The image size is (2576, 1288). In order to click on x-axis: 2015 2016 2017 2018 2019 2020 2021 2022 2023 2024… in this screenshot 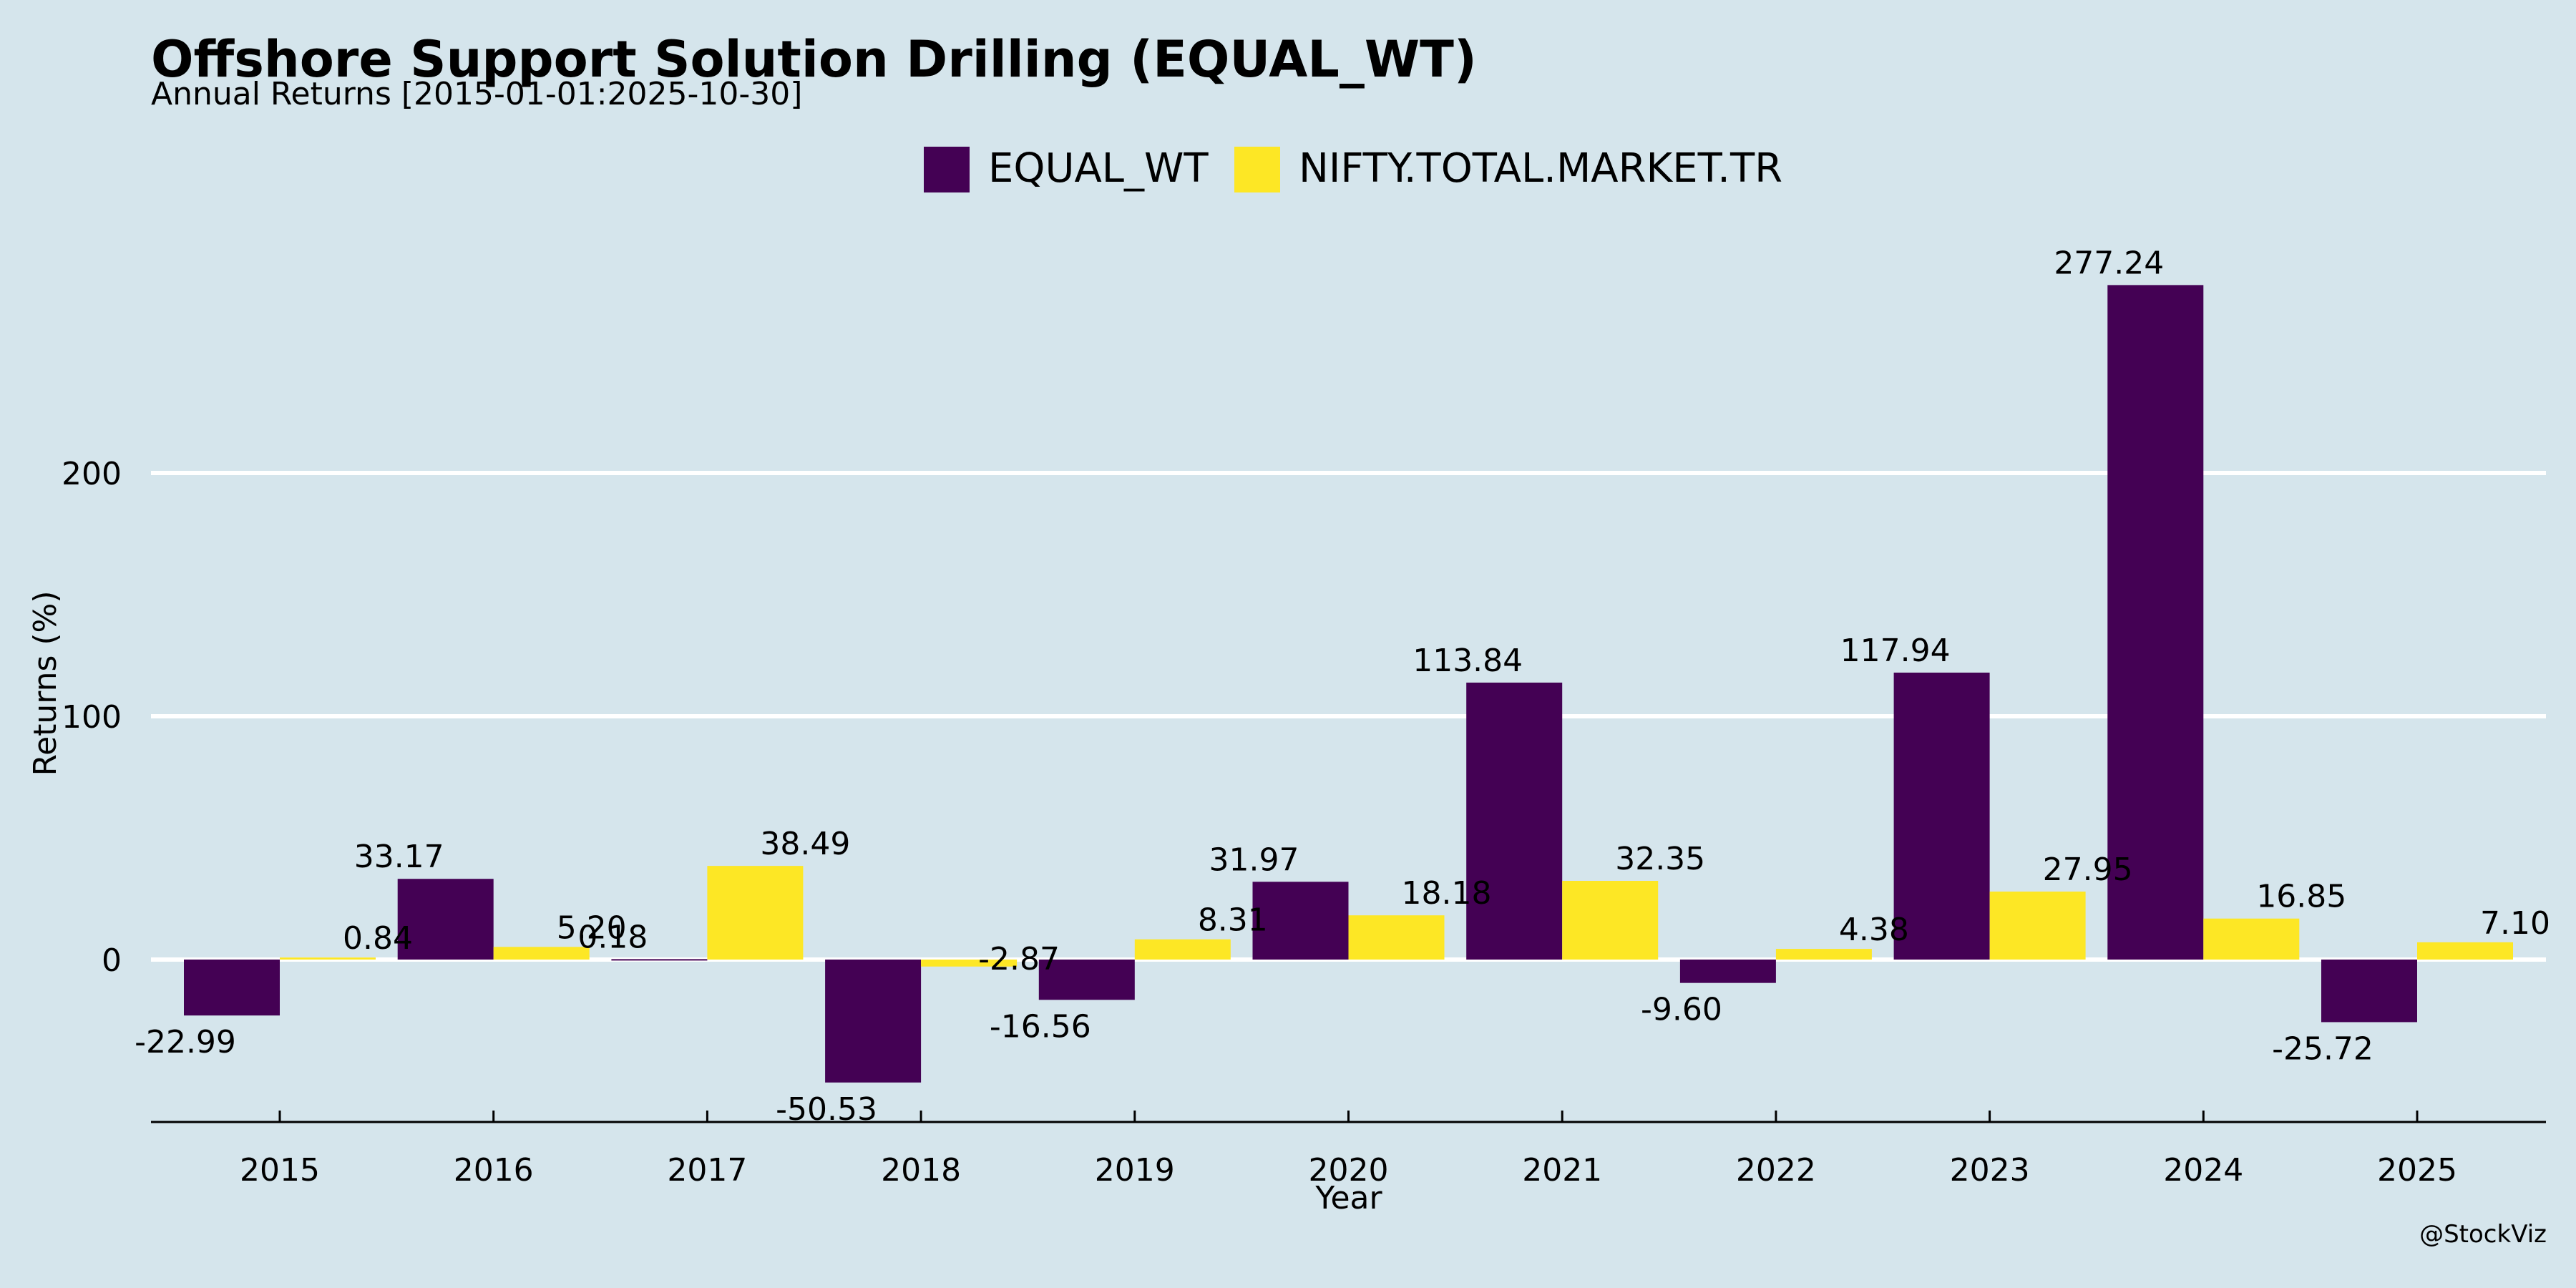, I will do `click(1348, 1150)`.